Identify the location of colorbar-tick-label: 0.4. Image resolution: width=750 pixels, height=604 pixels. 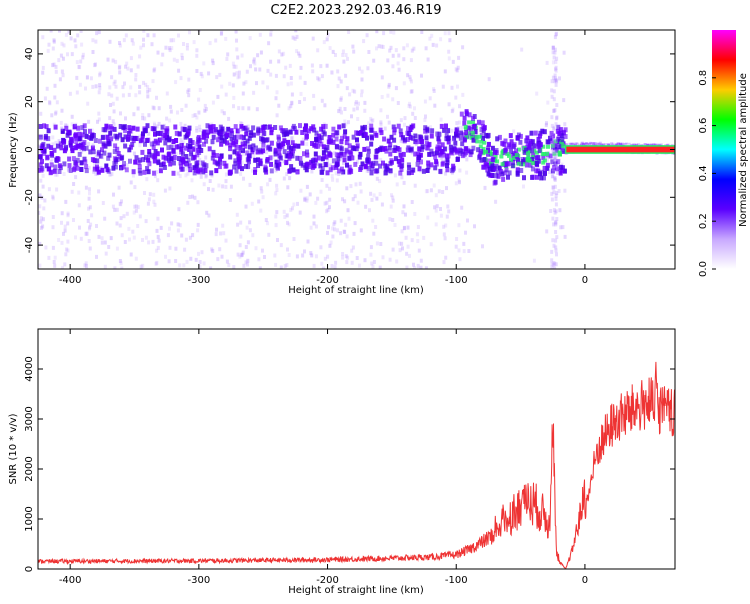
(703, 173).